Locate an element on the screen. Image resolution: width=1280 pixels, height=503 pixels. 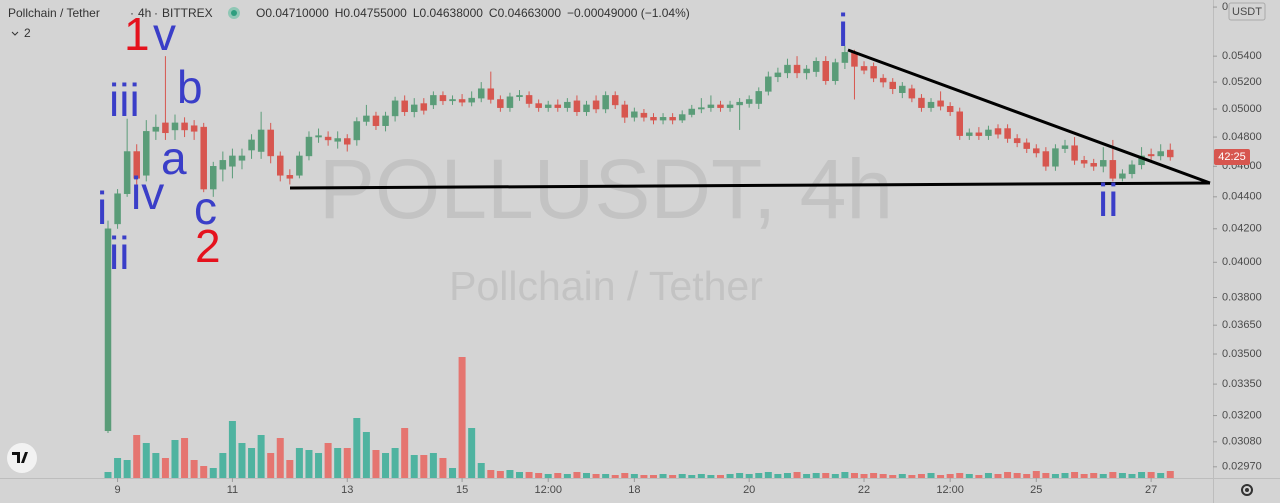
indicator-toggle is located at coordinates (22, 34).